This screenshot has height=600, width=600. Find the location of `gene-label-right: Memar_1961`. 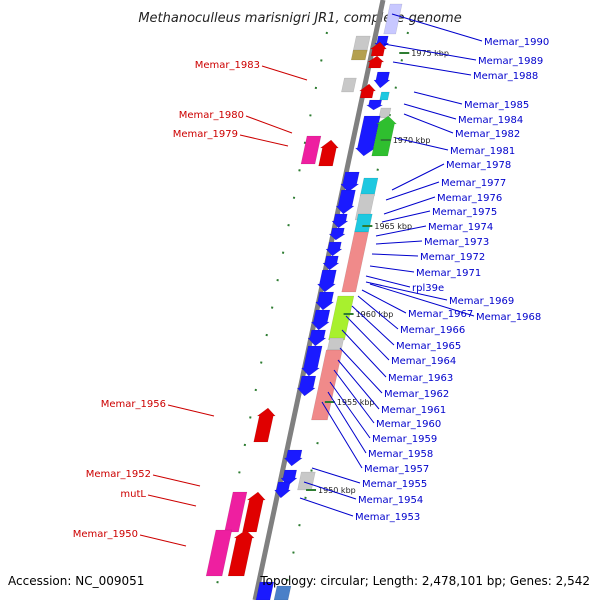

gene-label-right: Memar_1961 is located at coordinates (413, 410).